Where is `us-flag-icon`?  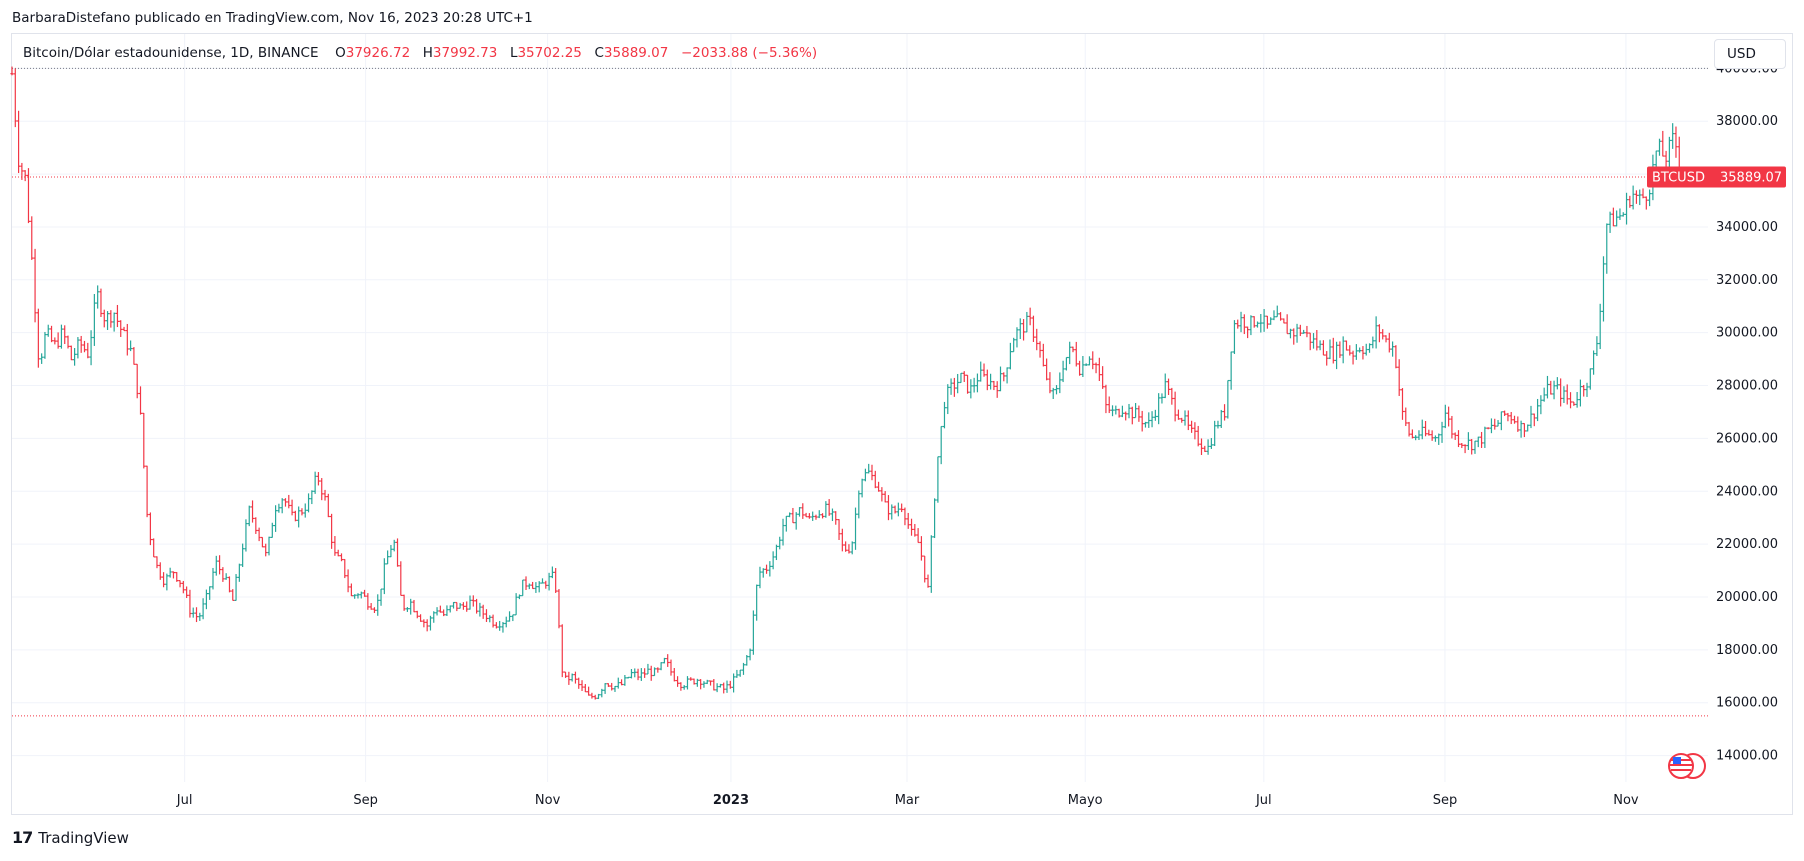 us-flag-icon is located at coordinates (1687, 766).